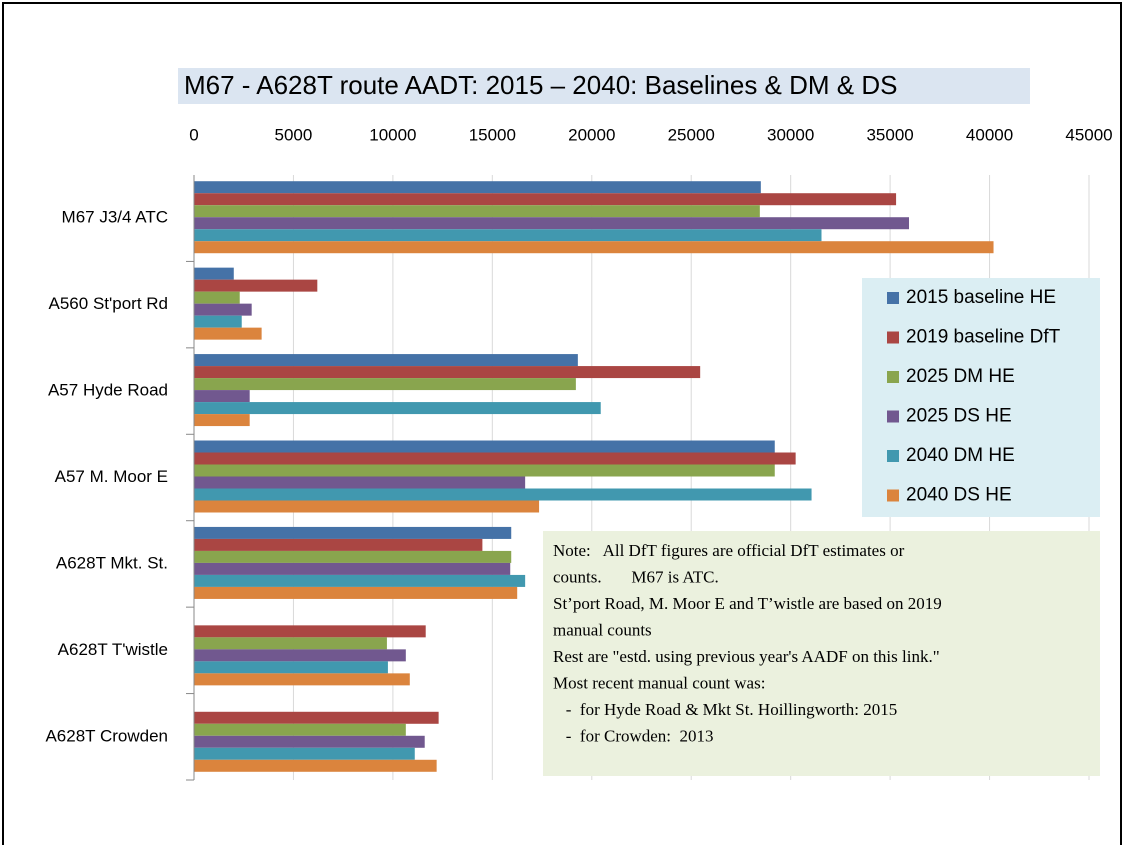  Describe the element at coordinates (981, 297) in the screenshot. I see `legend-label: 2015 baseline HE` at that location.